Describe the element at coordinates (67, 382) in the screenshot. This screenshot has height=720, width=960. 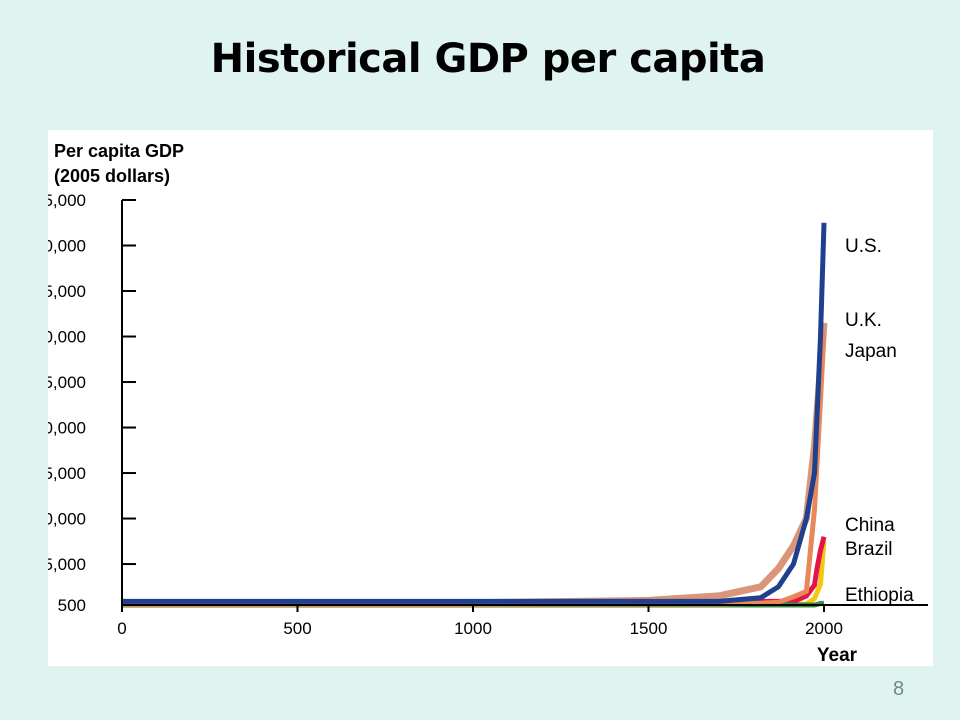
I see `y-tick-label: 25,000` at that location.